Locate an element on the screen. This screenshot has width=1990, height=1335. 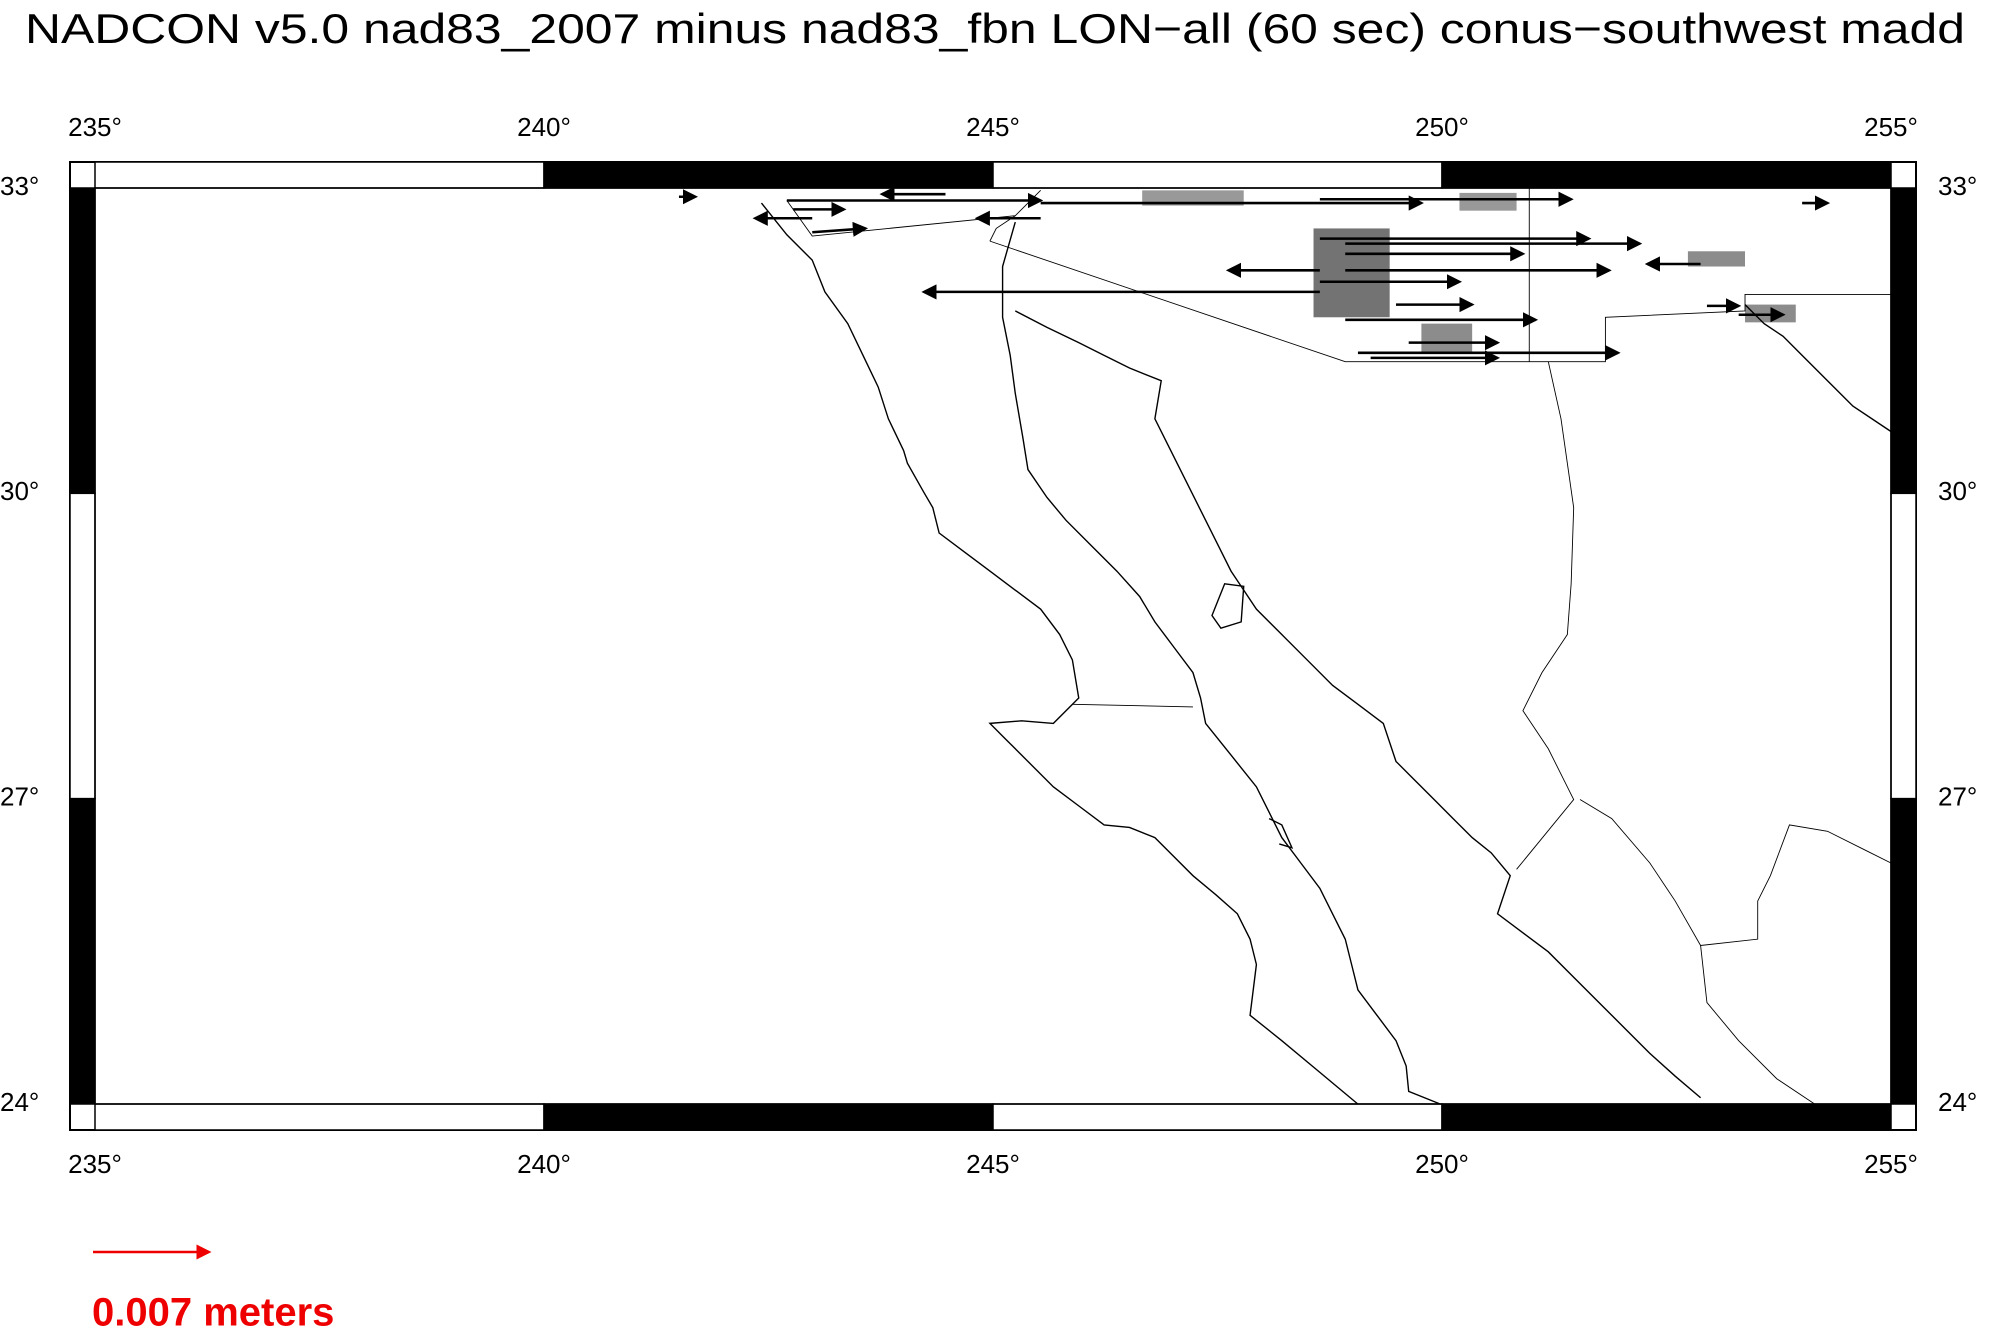
vector-cluster is located at coordinates (1469, 271).